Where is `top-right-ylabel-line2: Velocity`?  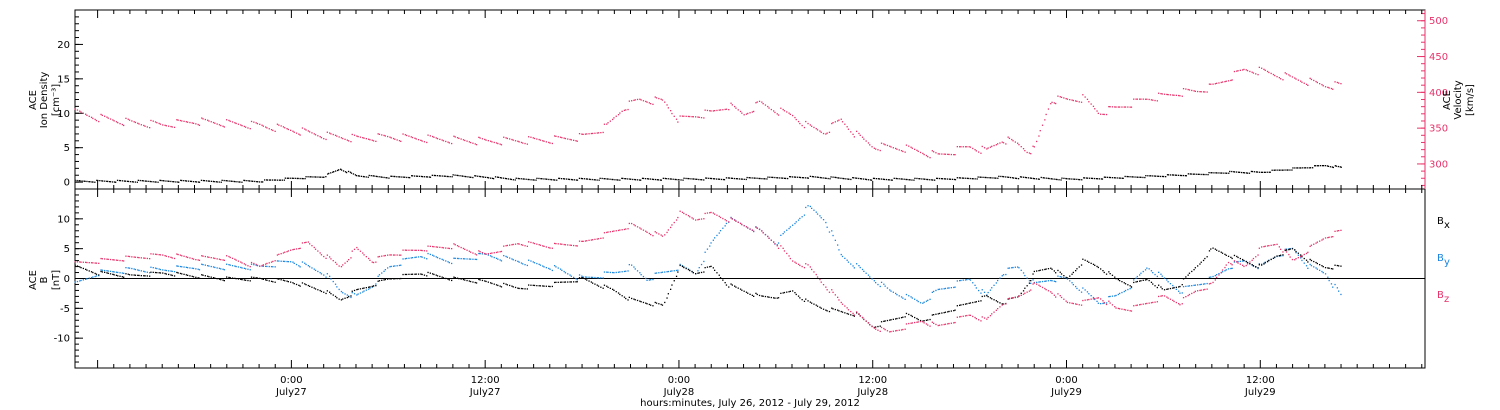
top-right-ylabel-line2: Velocity is located at coordinates (1458, 99).